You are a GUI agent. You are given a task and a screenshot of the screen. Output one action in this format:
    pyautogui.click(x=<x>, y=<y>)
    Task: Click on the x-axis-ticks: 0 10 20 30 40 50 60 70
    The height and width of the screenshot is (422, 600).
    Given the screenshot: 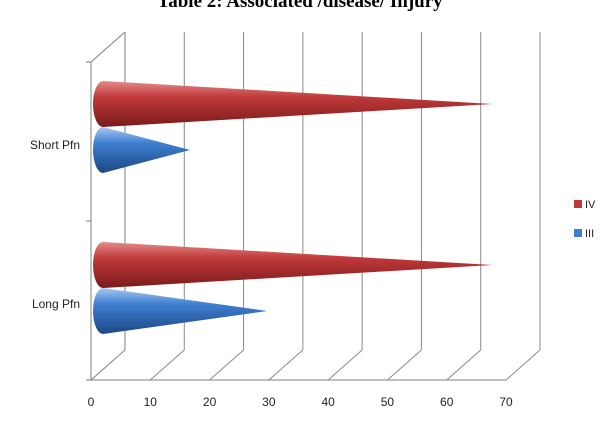 What is the action you would take?
    pyautogui.click(x=300, y=402)
    